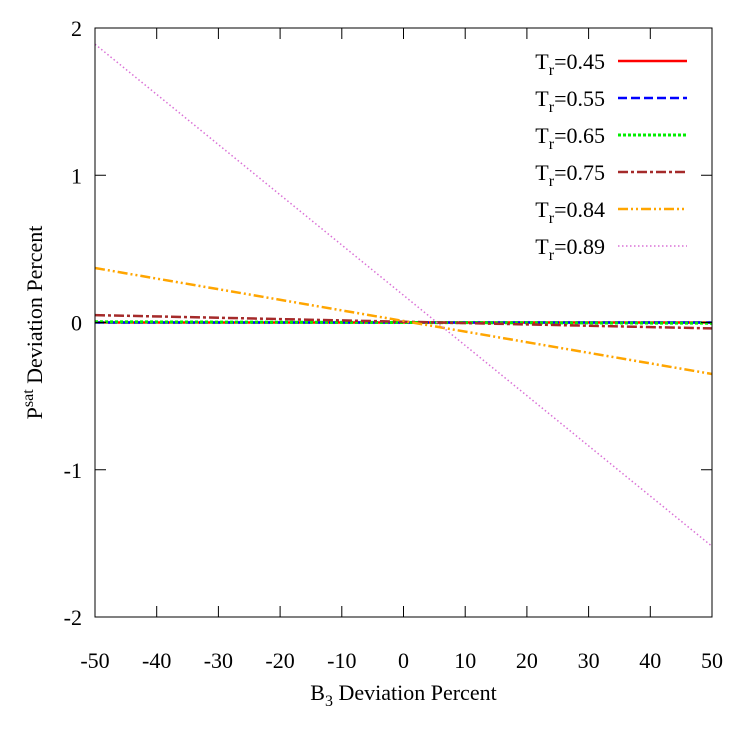  Describe the element at coordinates (279, 660) in the screenshot. I see `x-tick-label: -20` at that location.